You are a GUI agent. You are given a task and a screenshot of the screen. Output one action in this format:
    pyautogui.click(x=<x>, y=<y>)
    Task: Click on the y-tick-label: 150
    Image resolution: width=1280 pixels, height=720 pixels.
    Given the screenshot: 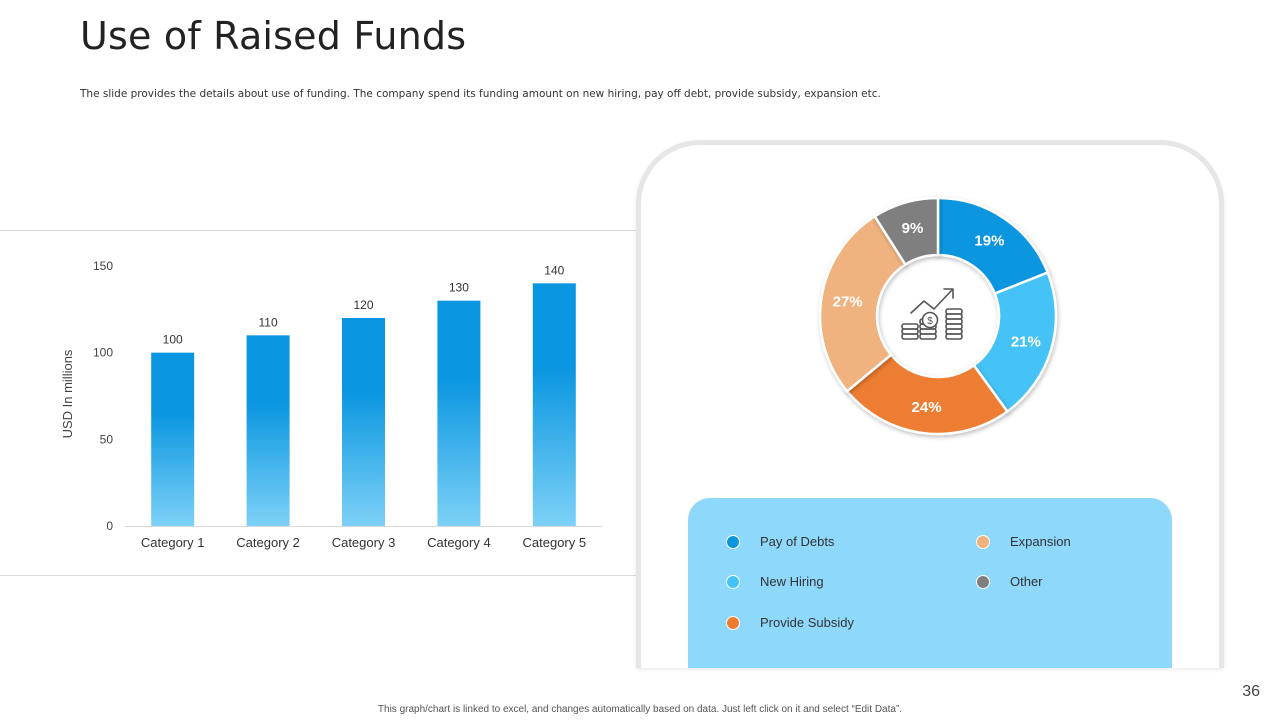 What is the action you would take?
    pyautogui.click(x=103, y=266)
    